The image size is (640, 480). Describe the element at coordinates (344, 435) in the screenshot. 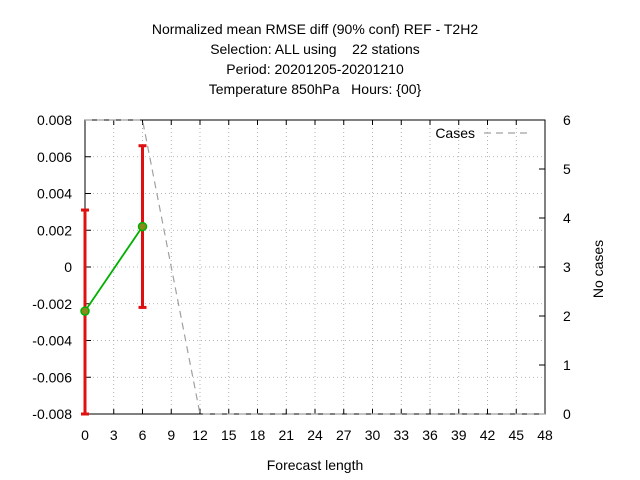

I see `x-tick-label: 27` at that location.